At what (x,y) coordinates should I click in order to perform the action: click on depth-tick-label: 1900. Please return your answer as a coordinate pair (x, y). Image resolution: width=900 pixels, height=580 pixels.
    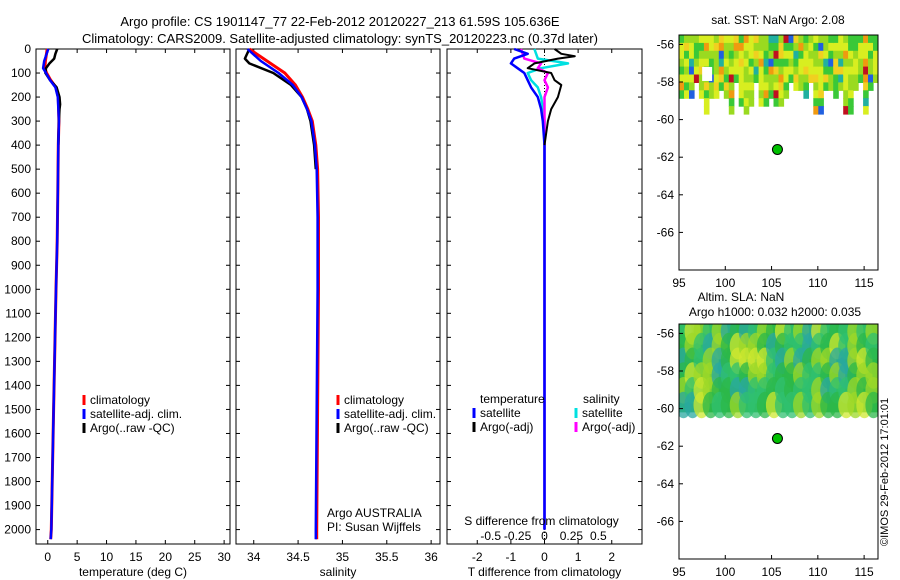
    Looking at the image, I should click on (17, 506).